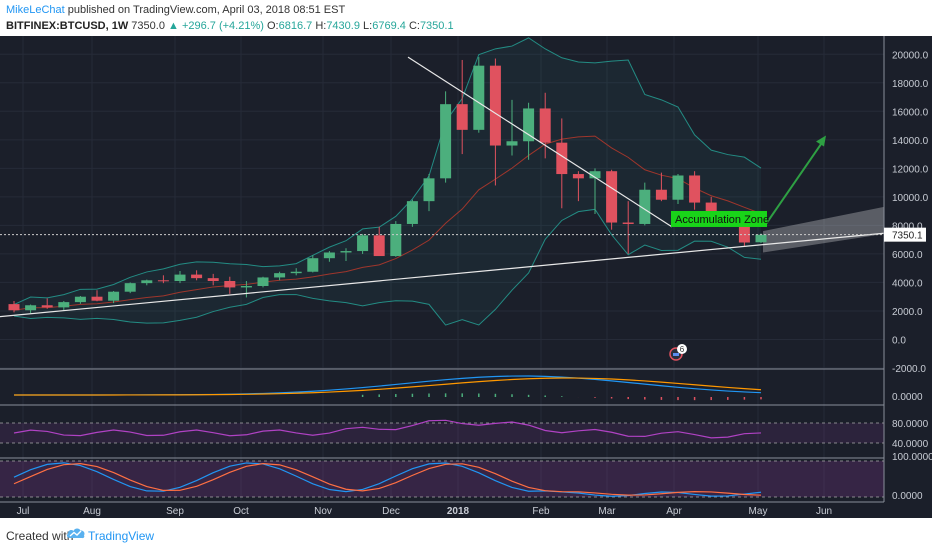  What do you see at coordinates (368, 26) in the screenshot?
I see `low-label: L:` at bounding box center [368, 26].